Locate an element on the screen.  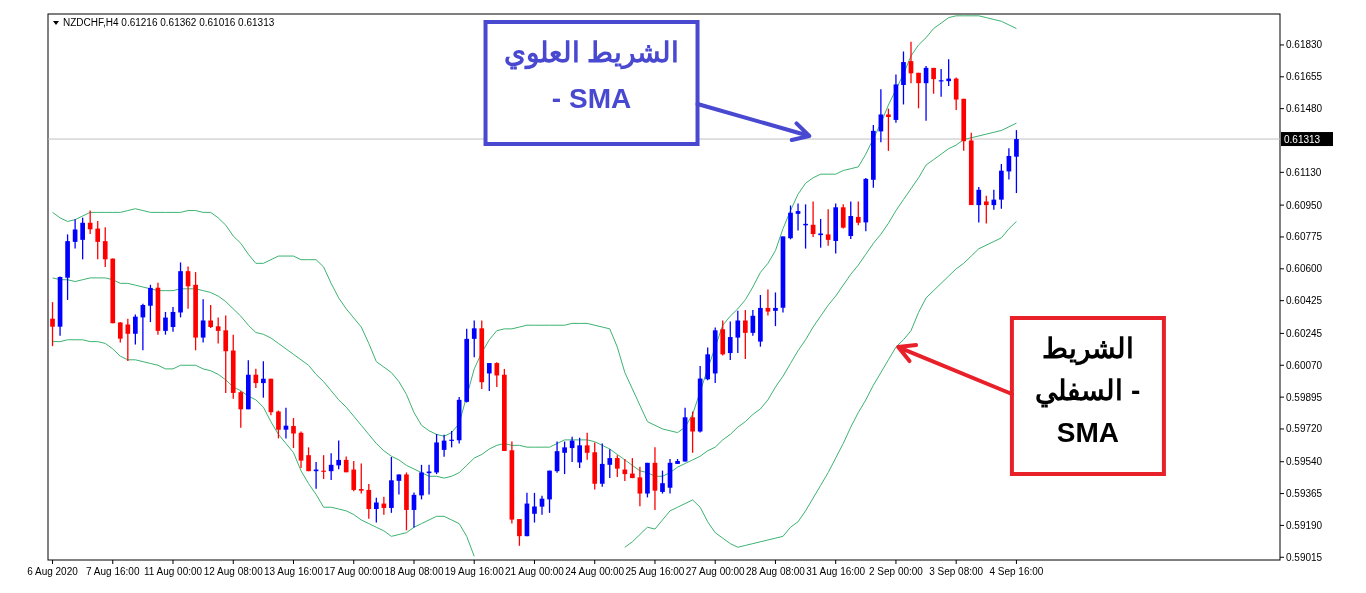
x-tick-label: 21 Aug 00:00 is located at coordinates (535, 571).